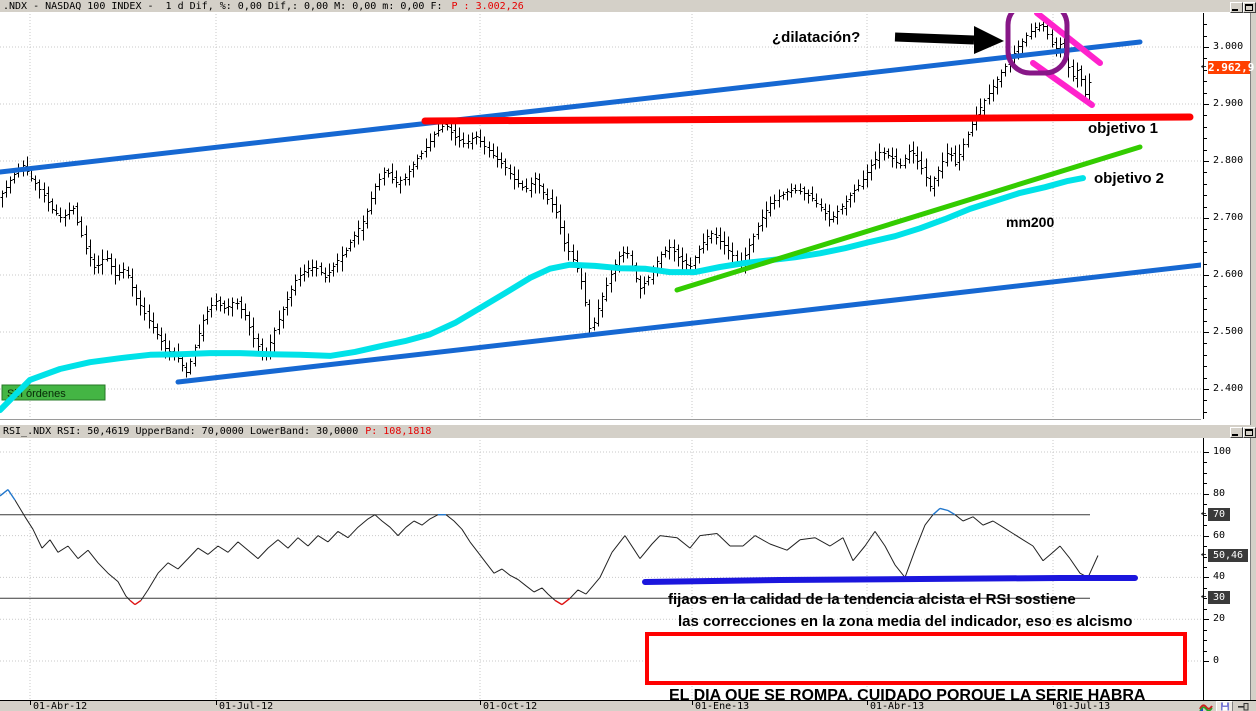 This screenshot has width=1256, height=711. I want to click on window-right-edge, so click(1253, 362).